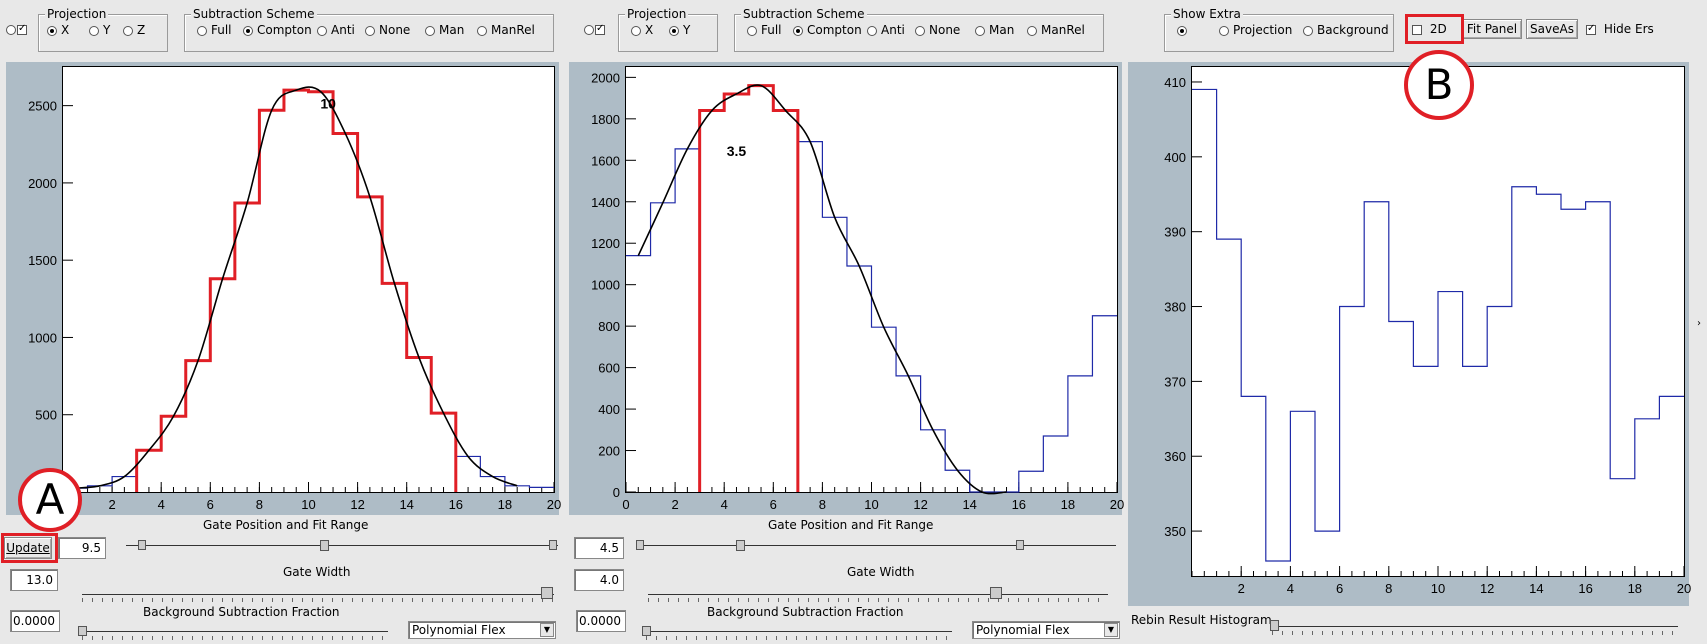  I want to click on y-tick-label: 410, so click(1175, 82).